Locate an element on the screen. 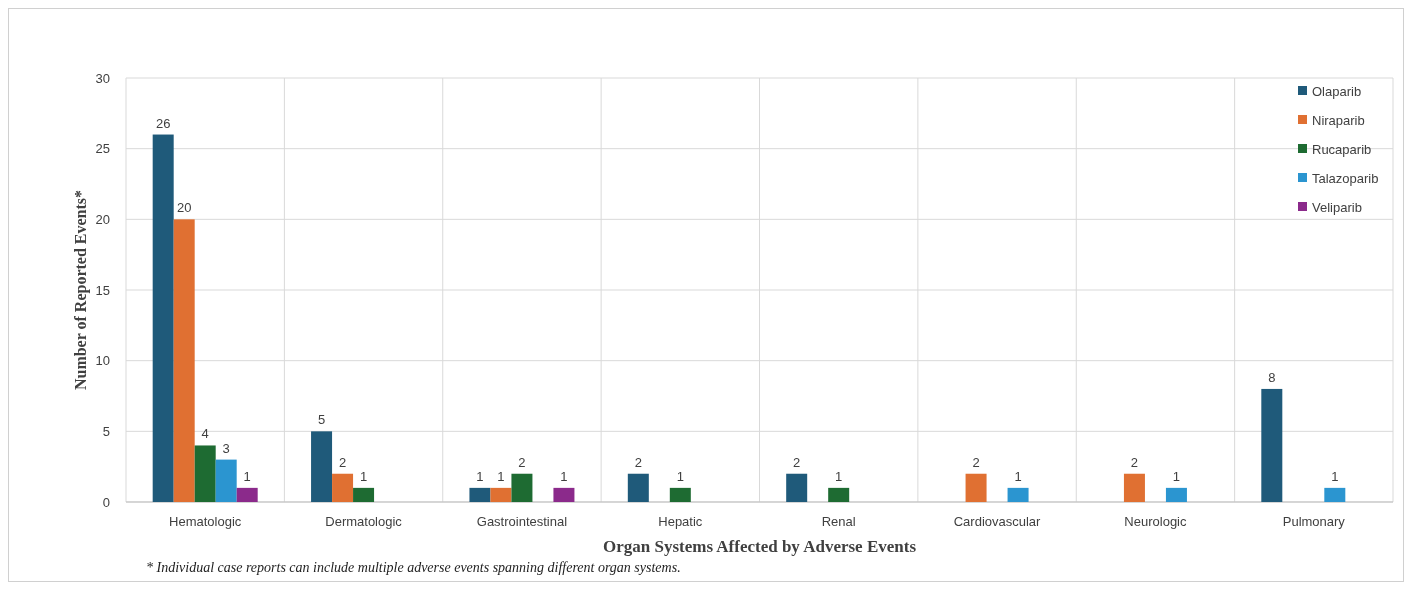  x-tick-label: Hepatic is located at coordinates (680, 521).